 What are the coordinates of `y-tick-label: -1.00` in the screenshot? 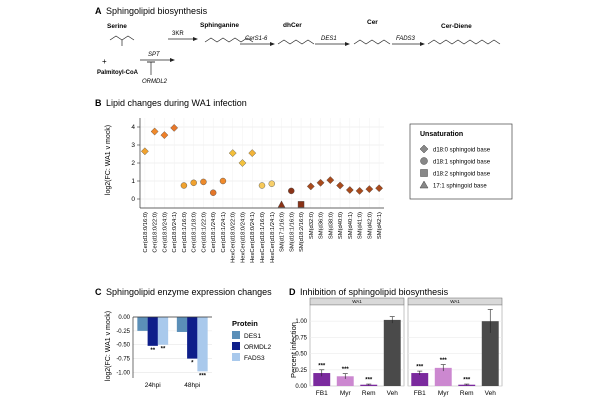 It's located at (123, 373).